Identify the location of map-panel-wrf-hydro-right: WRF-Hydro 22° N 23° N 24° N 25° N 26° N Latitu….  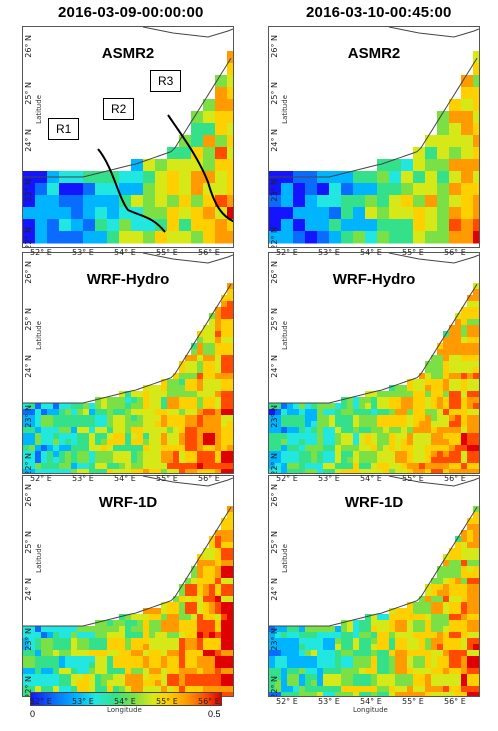
(374, 363).